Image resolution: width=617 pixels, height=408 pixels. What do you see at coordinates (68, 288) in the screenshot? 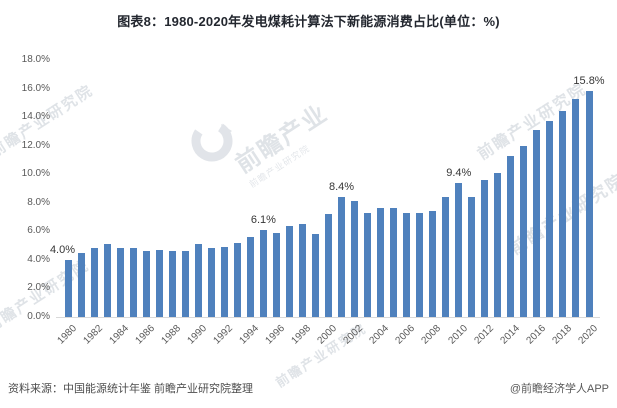
I see `bar-1980` at bounding box center [68, 288].